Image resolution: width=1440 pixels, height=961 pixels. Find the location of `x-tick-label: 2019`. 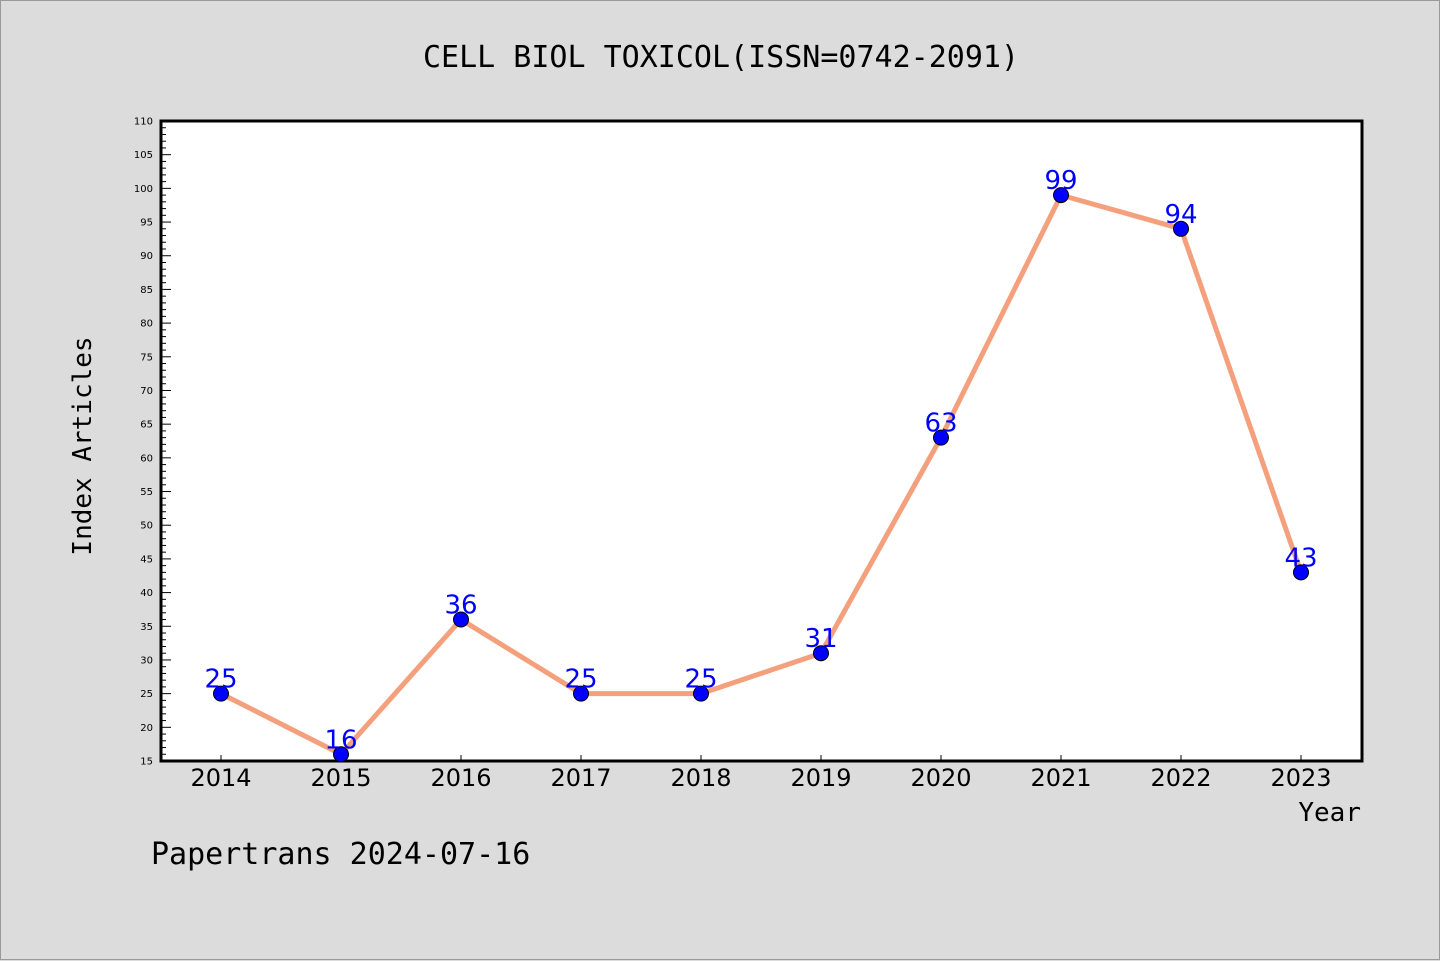

x-tick-label: 2019 is located at coordinates (820, 778).